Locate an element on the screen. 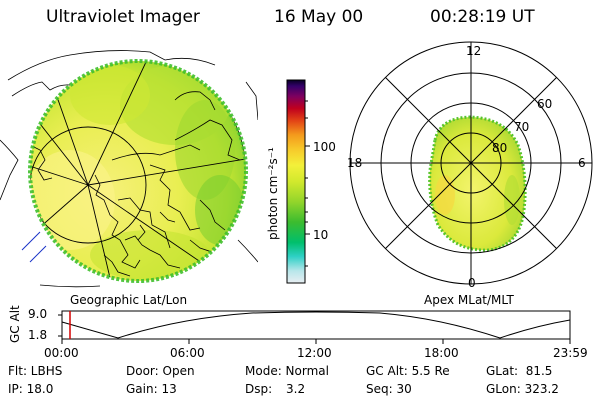 The height and width of the screenshot is (400, 600). mlt-18-label: 18 is located at coordinates (355, 163).